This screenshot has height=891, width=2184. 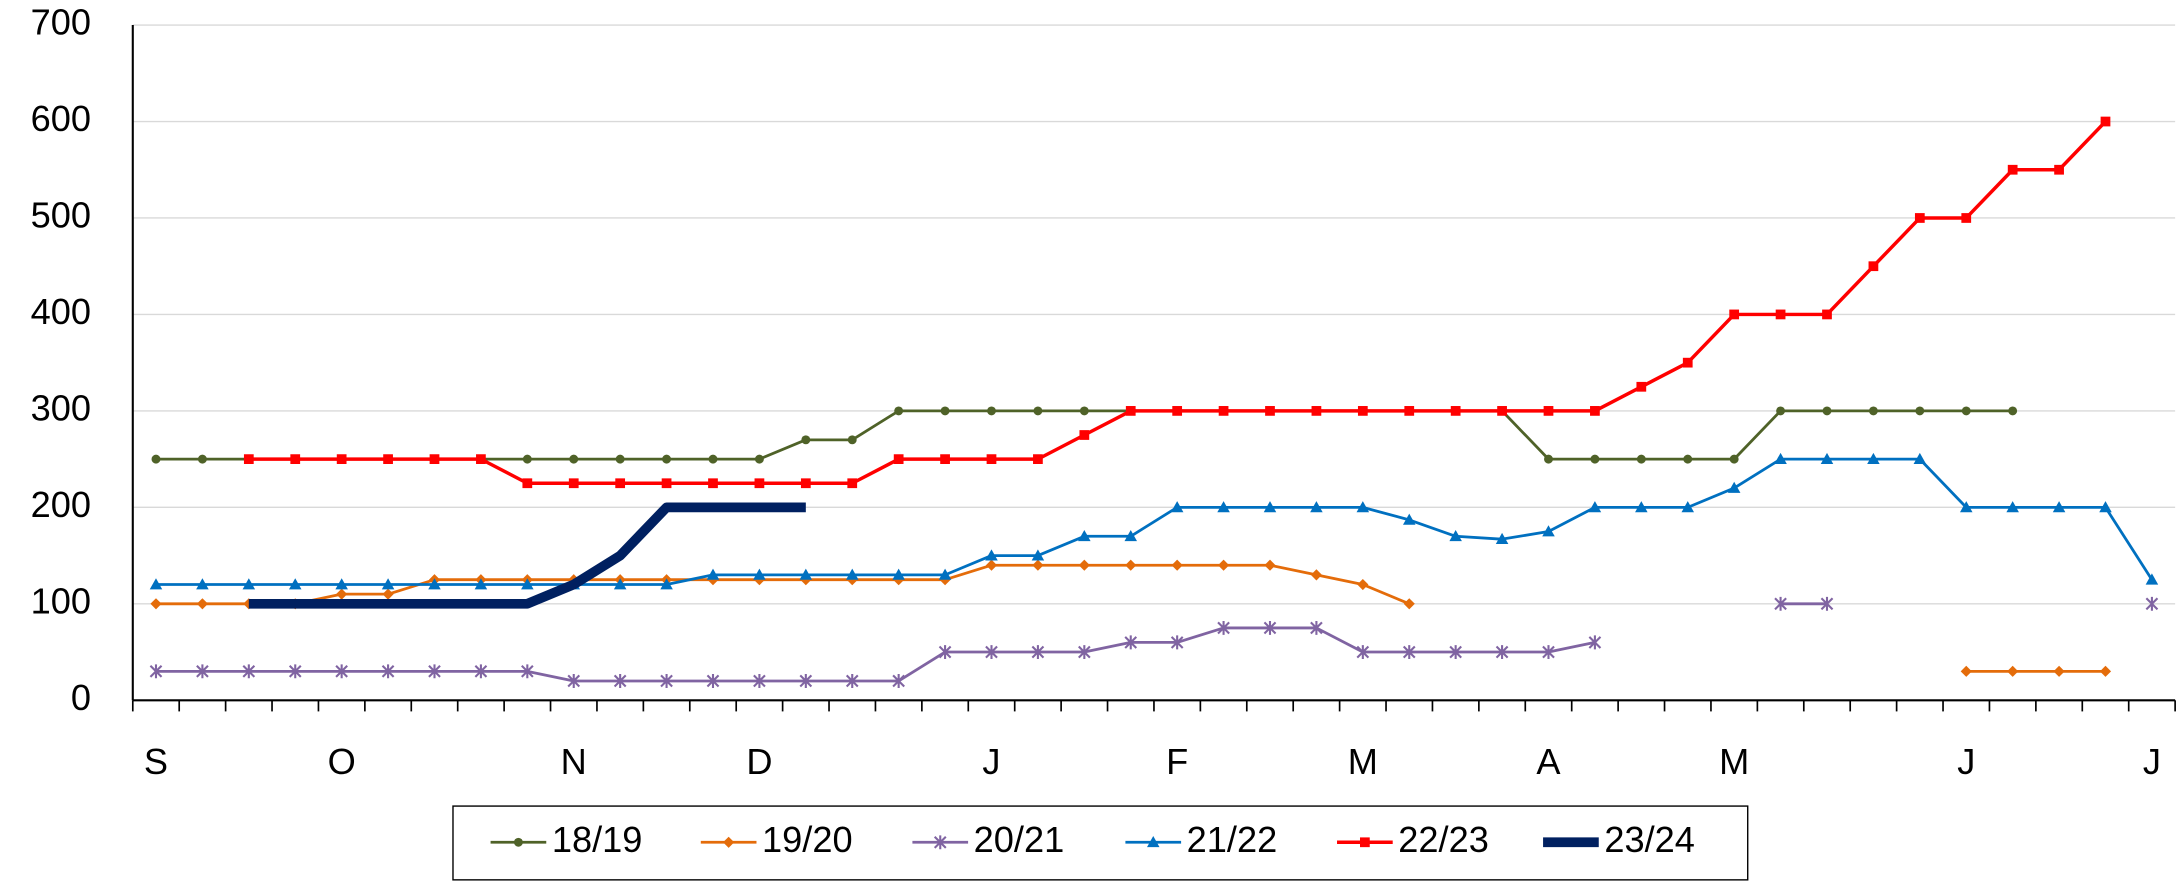 I want to click on y-tick-label: 0, so click(x=81, y=697).